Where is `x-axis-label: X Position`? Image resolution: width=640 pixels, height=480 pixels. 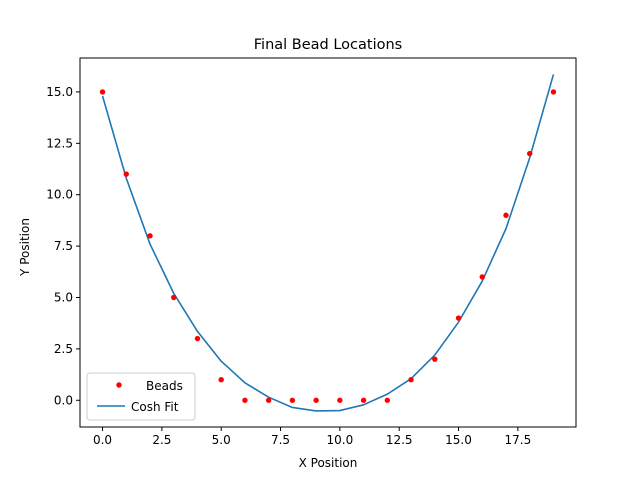 x-axis-label: X Position is located at coordinates (328, 463).